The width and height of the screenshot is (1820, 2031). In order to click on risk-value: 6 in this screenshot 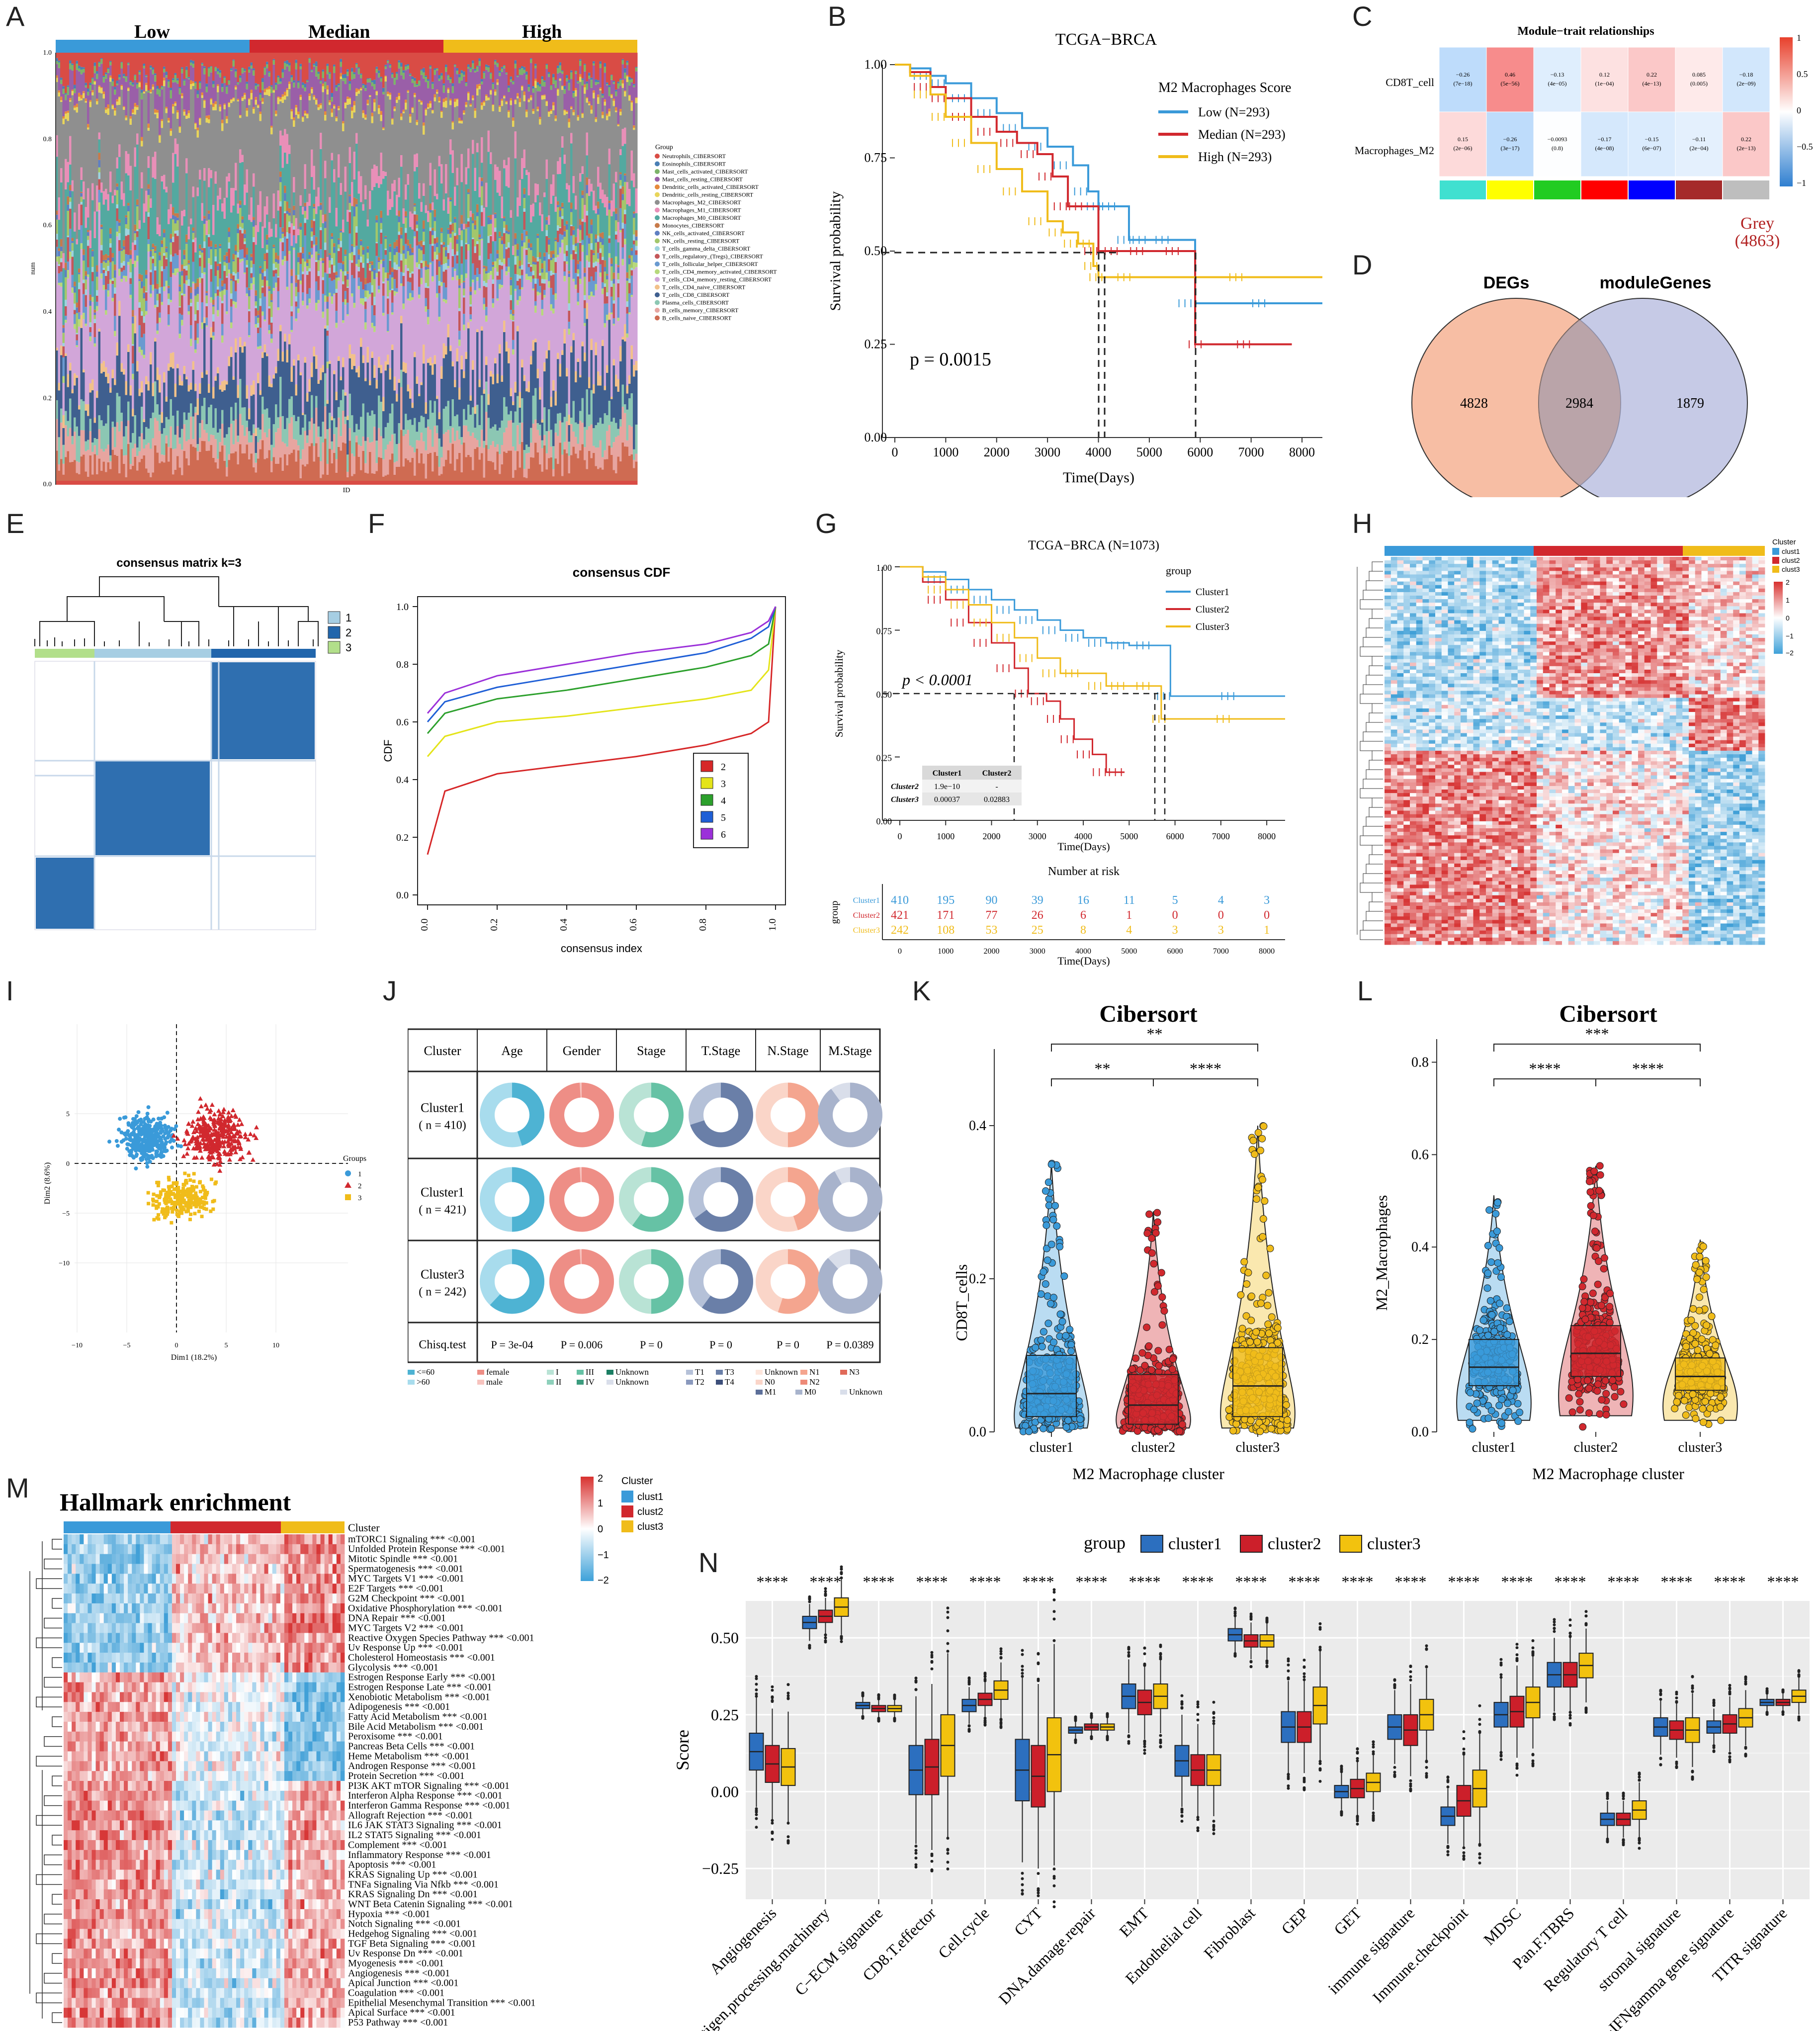, I will do `click(1083, 915)`.